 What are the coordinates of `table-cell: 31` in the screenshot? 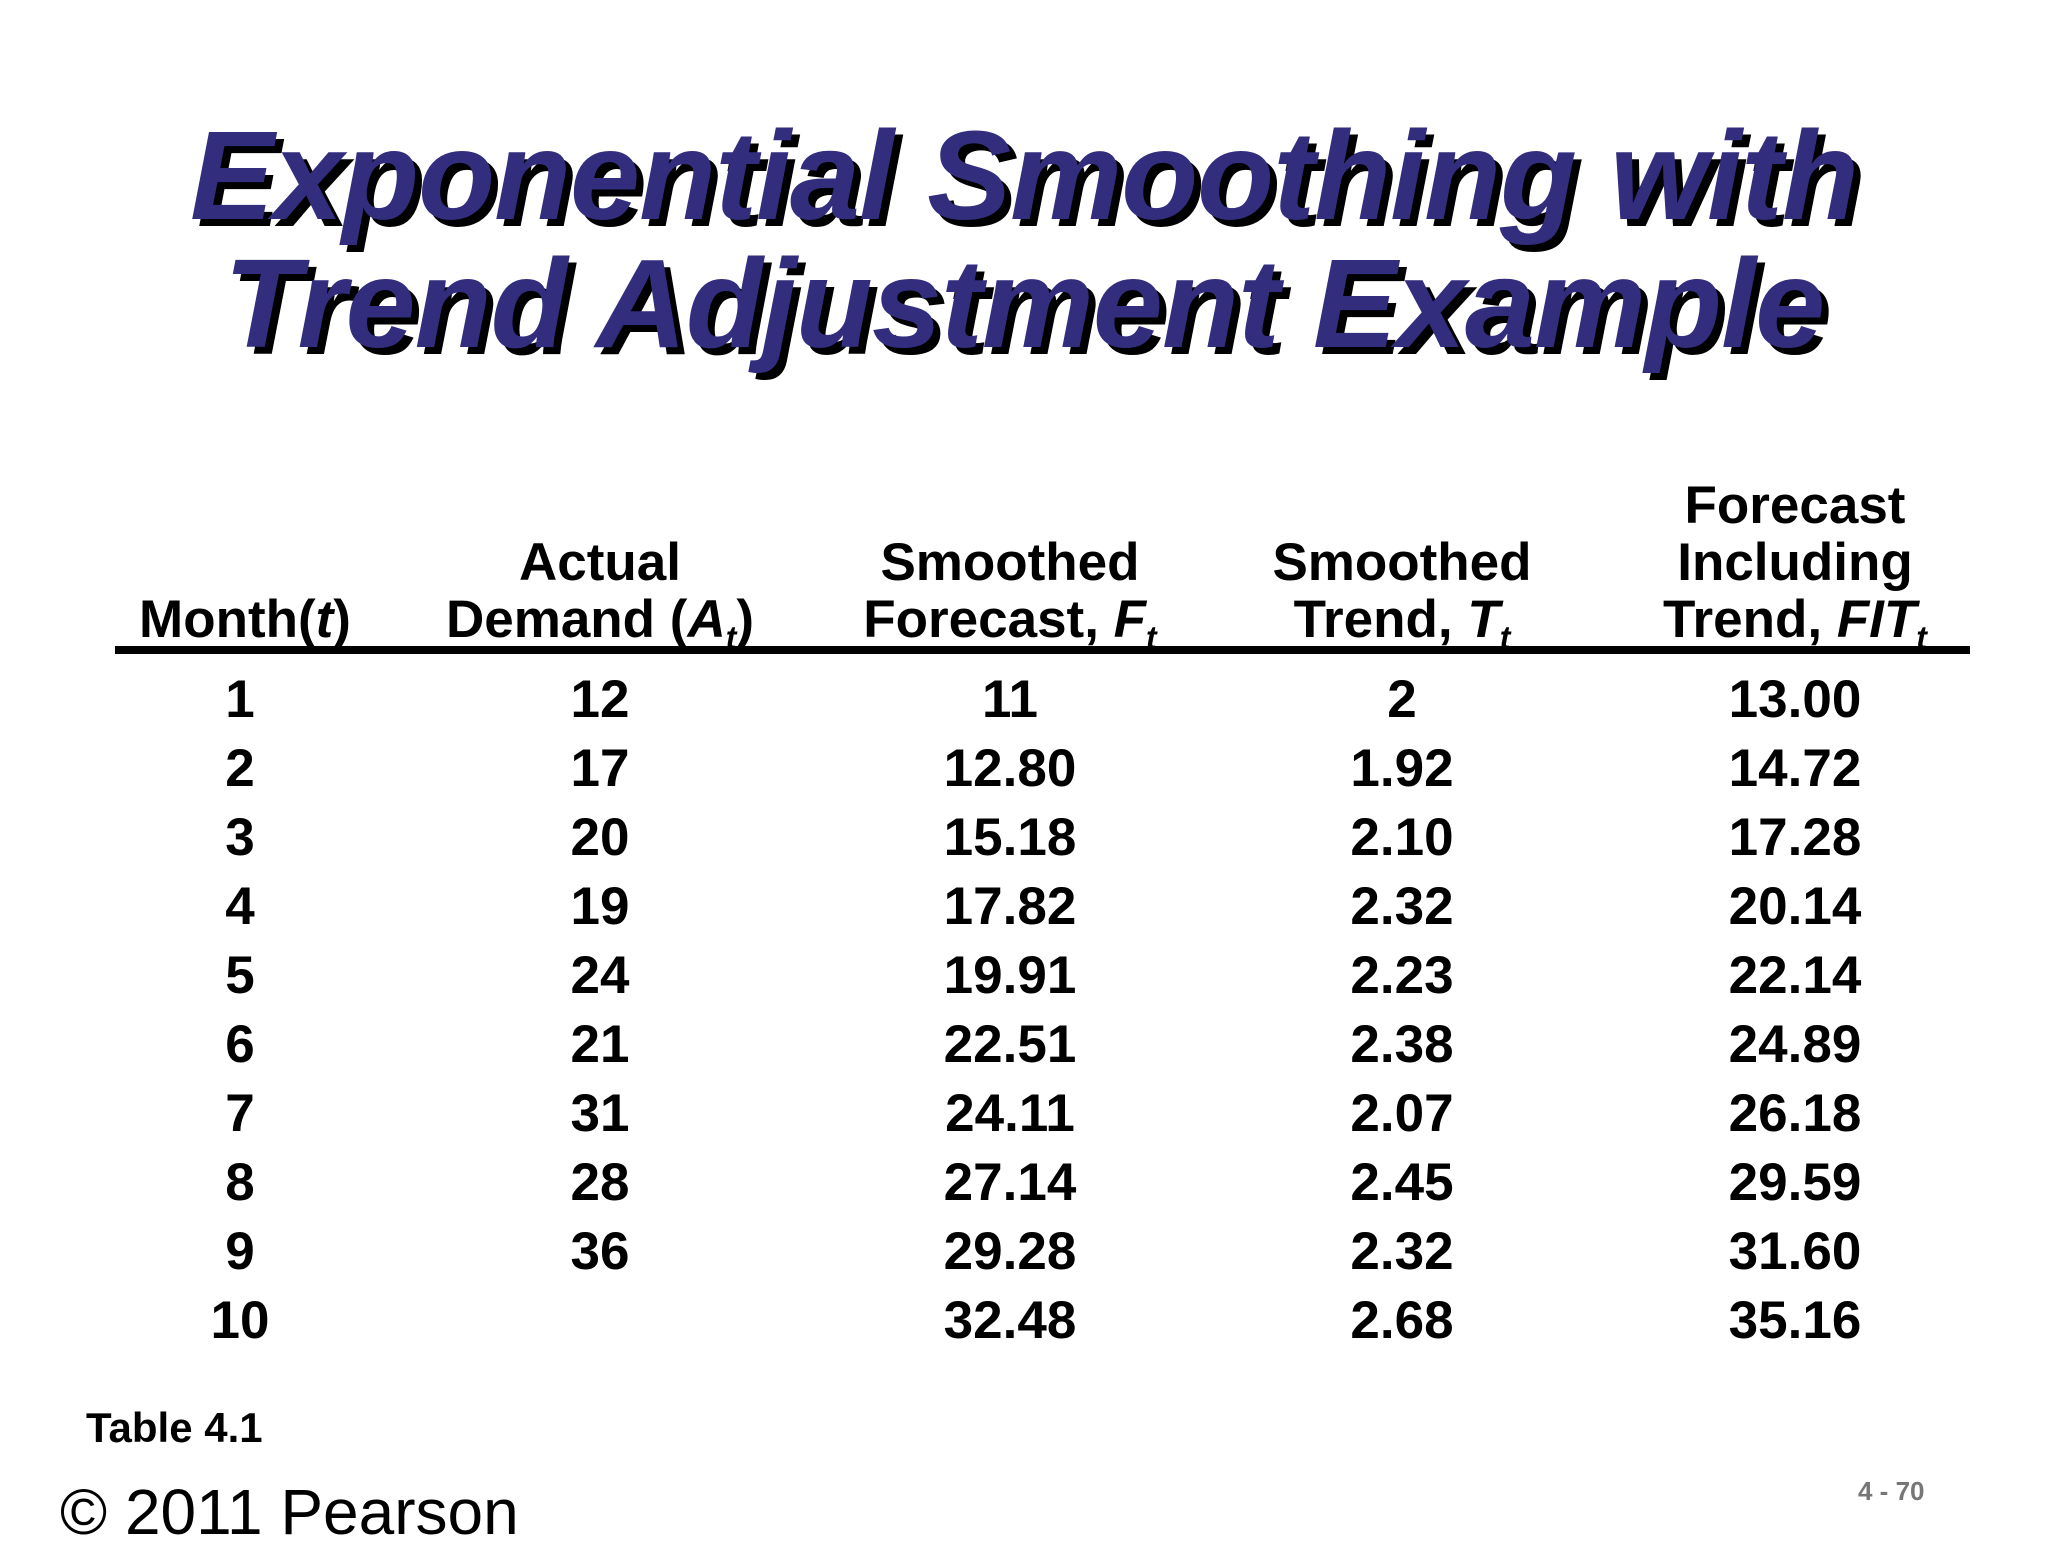 It's located at (600, 1113).